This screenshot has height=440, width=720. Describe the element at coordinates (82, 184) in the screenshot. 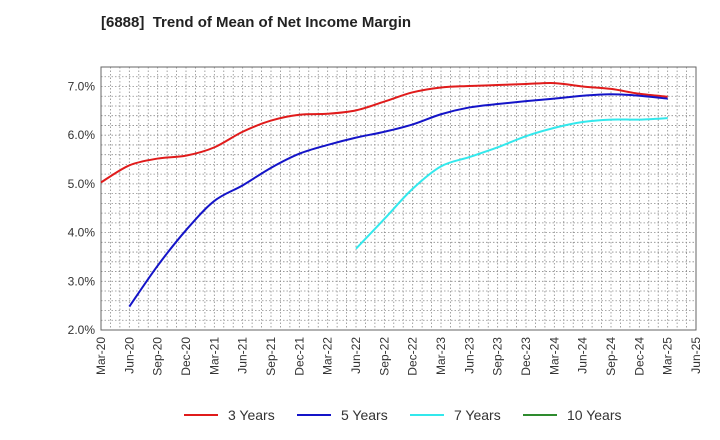

I see `y-tick-label: 5.0%` at that location.